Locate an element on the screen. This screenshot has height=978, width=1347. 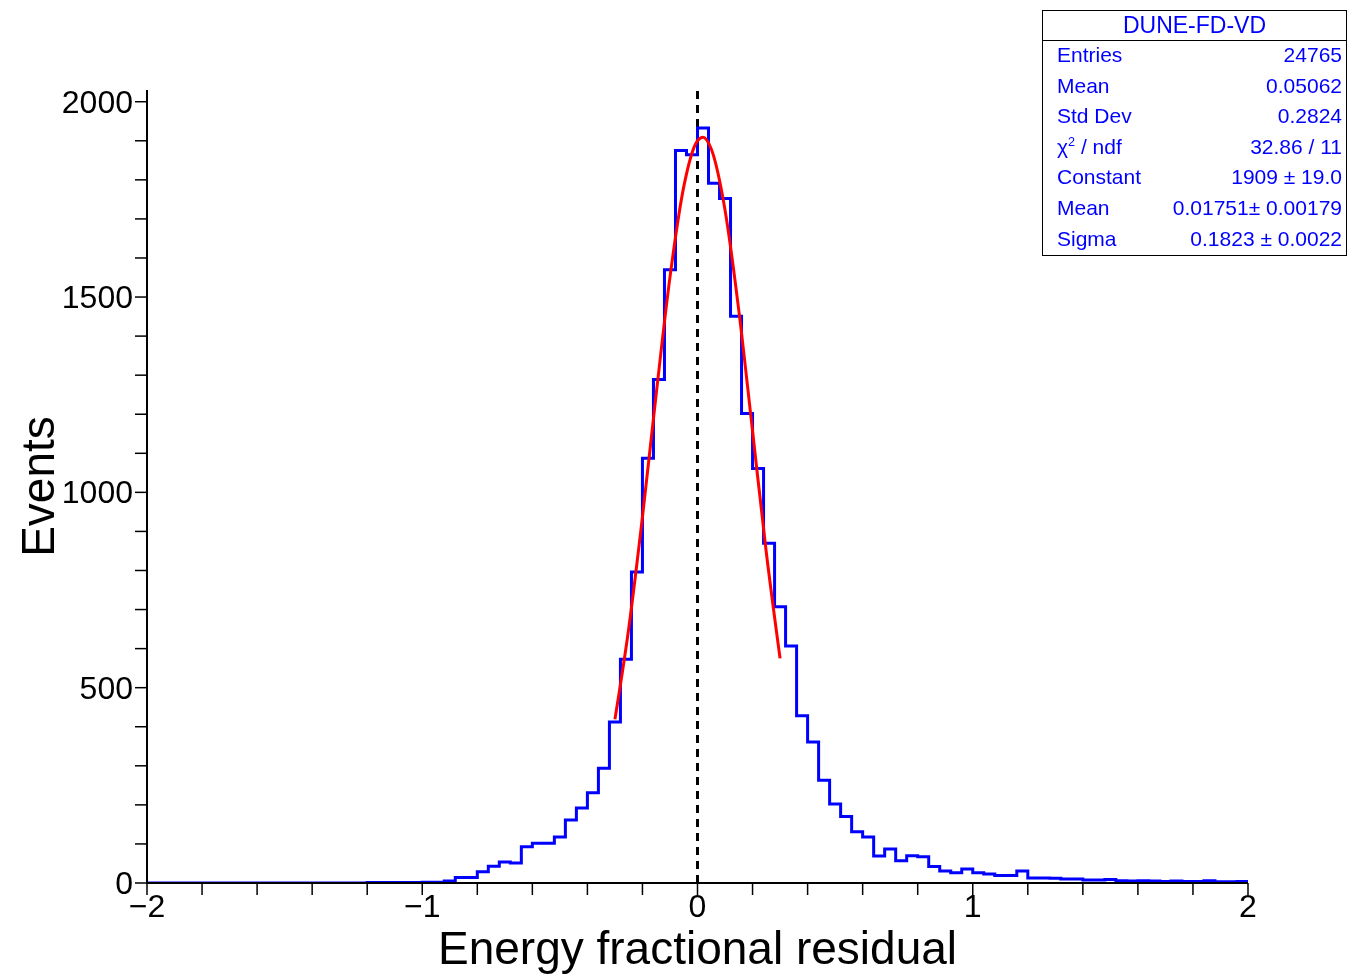
x-tick-label: 0 is located at coordinates (697, 906).